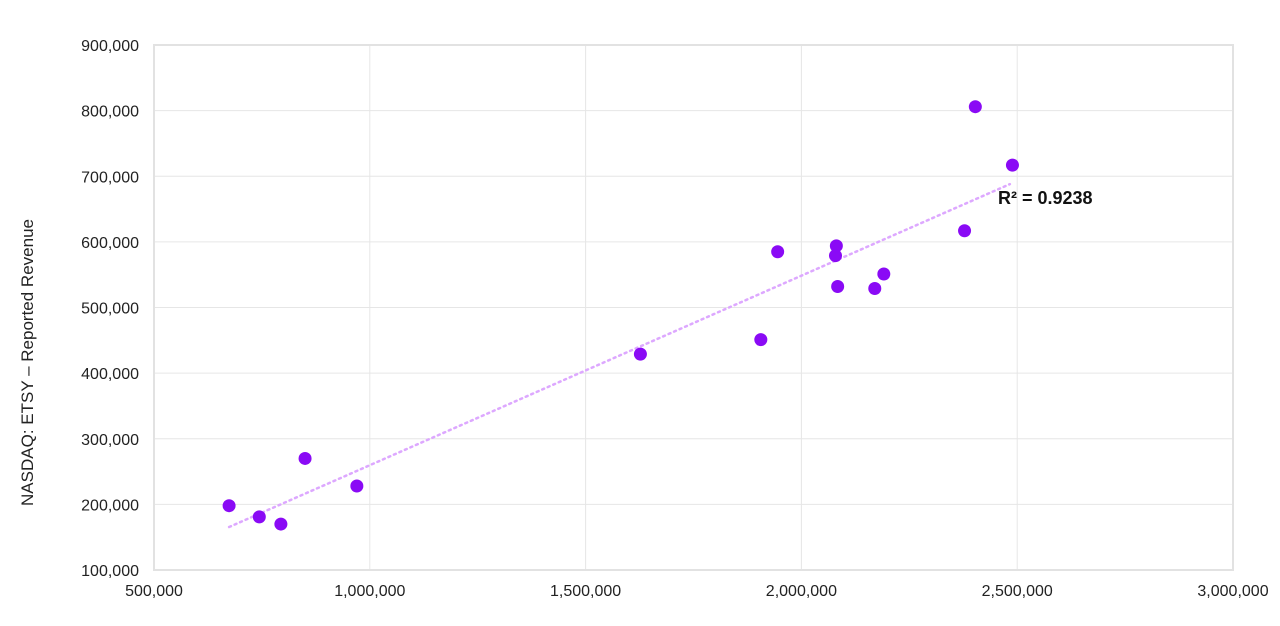 This screenshot has height=626, width=1280. I want to click on y-tick-label: 900,000, so click(110, 46).